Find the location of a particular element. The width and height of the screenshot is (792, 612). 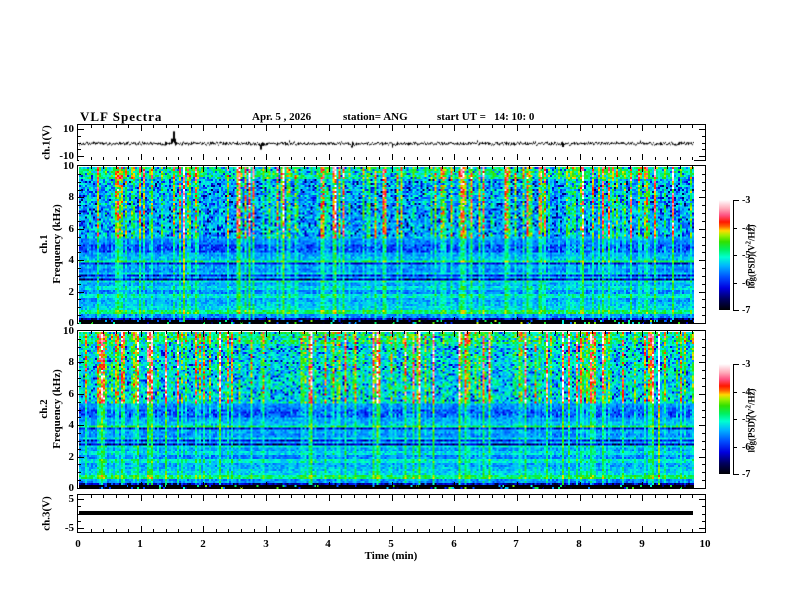

colorbar-tick-label: -4 is located at coordinates (746, 228).